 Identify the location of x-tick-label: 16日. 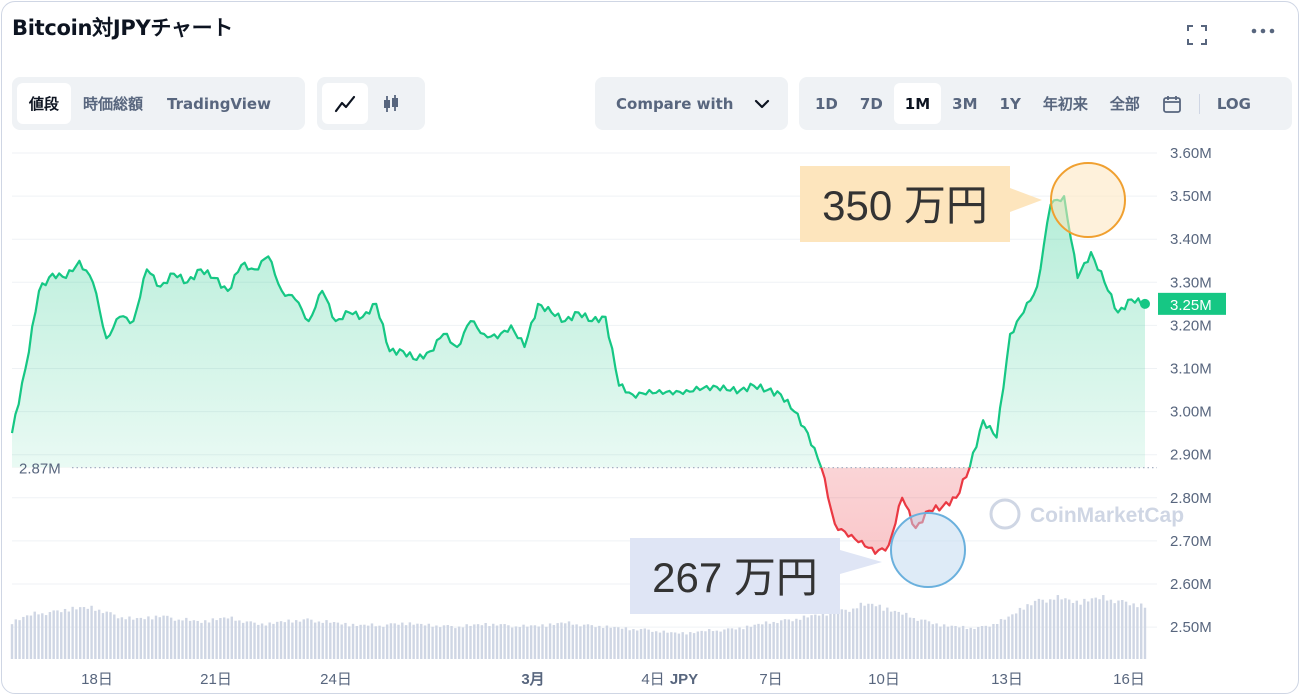
(1129, 679).